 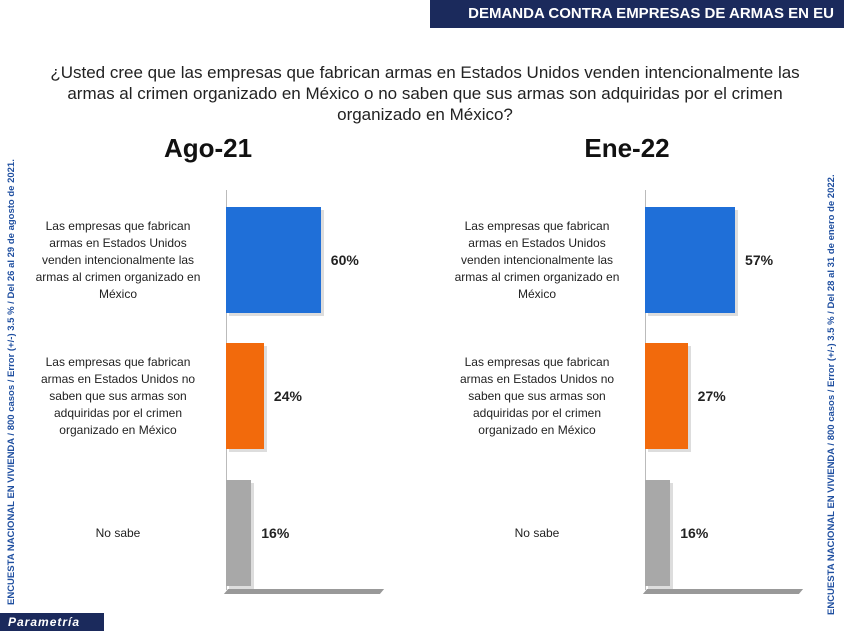 What do you see at coordinates (52, 622) in the screenshot?
I see `brand: Parametría` at bounding box center [52, 622].